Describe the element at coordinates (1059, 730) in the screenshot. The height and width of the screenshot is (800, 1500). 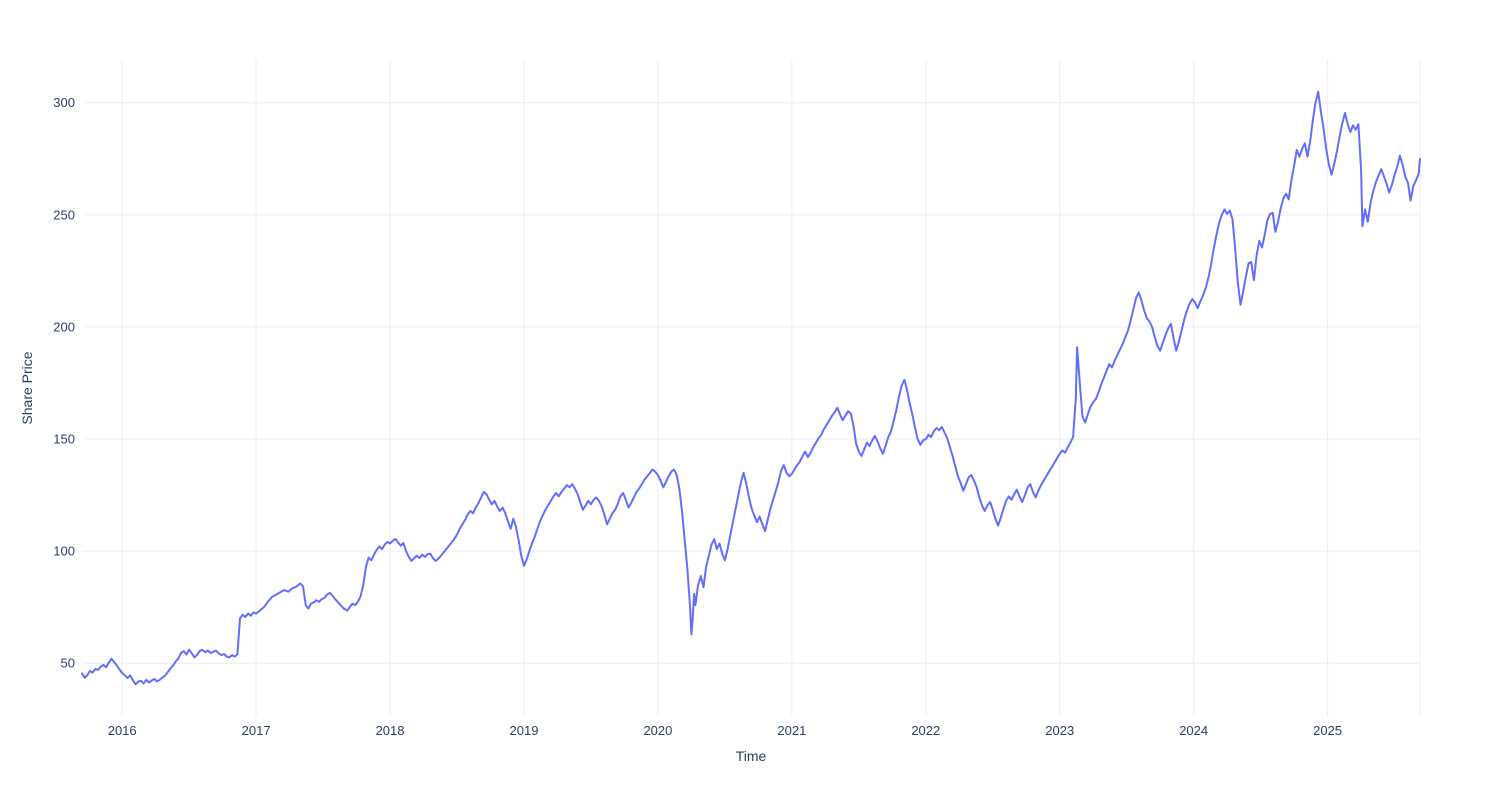
I see `x-tick-label: 2023` at that location.